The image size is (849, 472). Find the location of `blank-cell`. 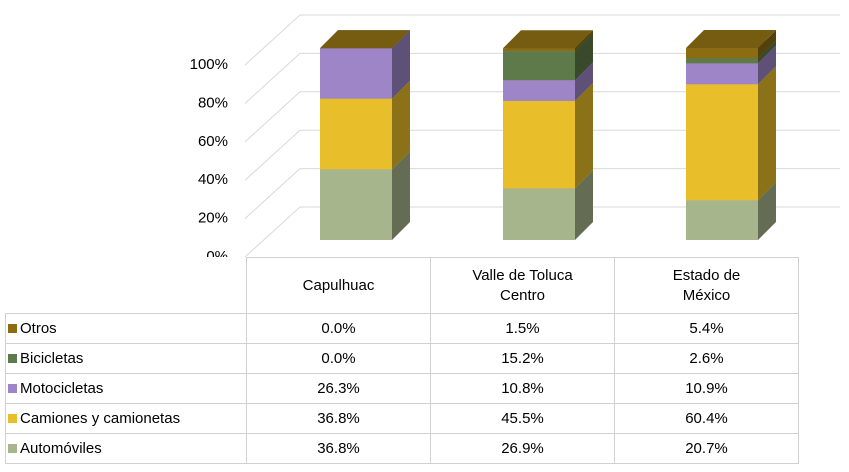

blank-cell is located at coordinates (126, 286).